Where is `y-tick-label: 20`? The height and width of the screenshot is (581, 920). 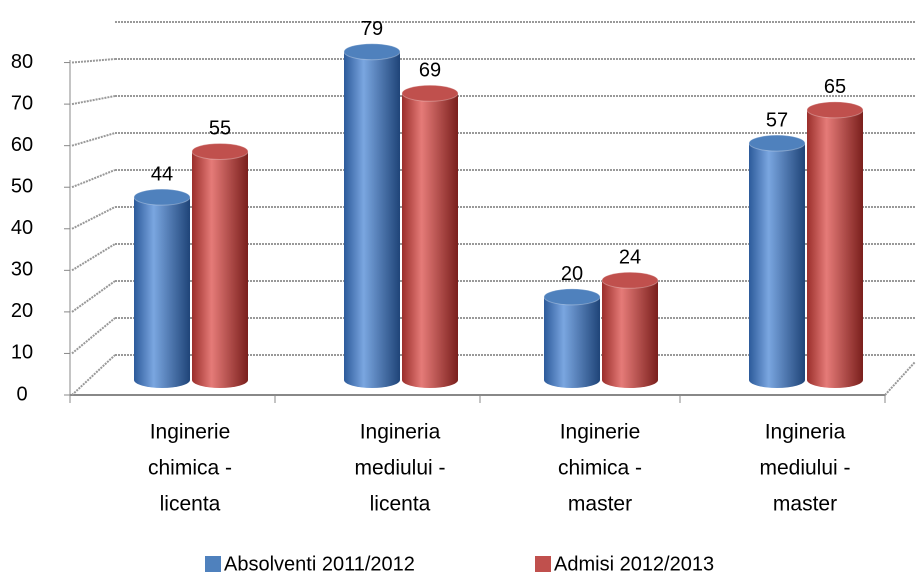 y-tick-label: 20 is located at coordinates (22, 311).